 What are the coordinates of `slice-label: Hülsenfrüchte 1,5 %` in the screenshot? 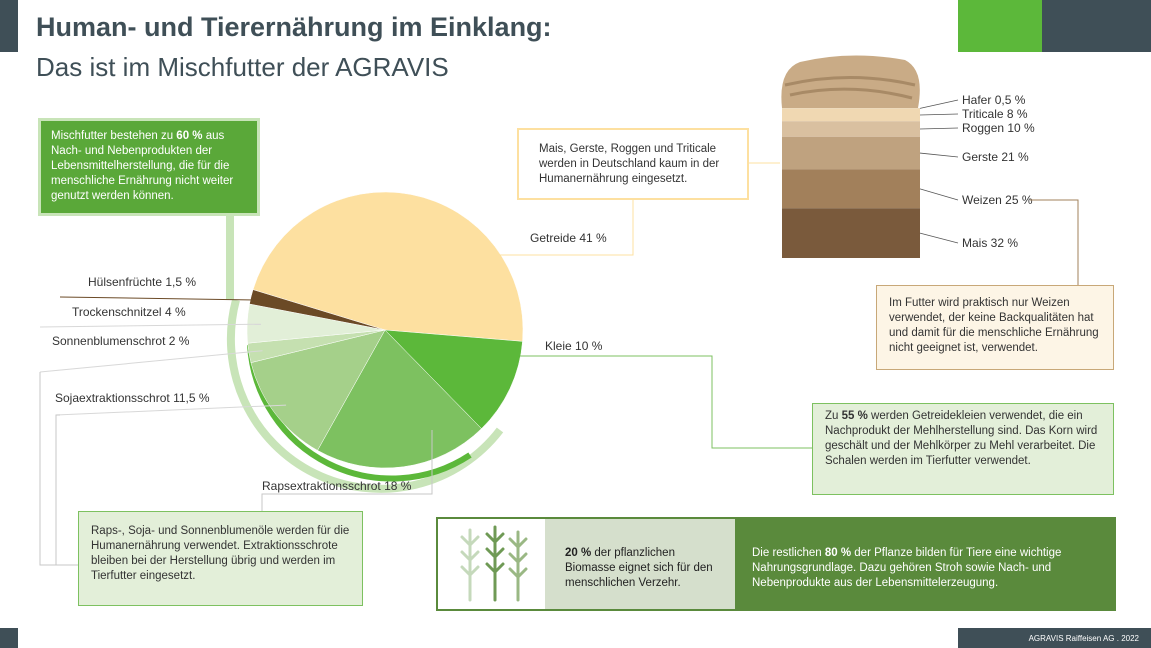 It's located at (142, 282).